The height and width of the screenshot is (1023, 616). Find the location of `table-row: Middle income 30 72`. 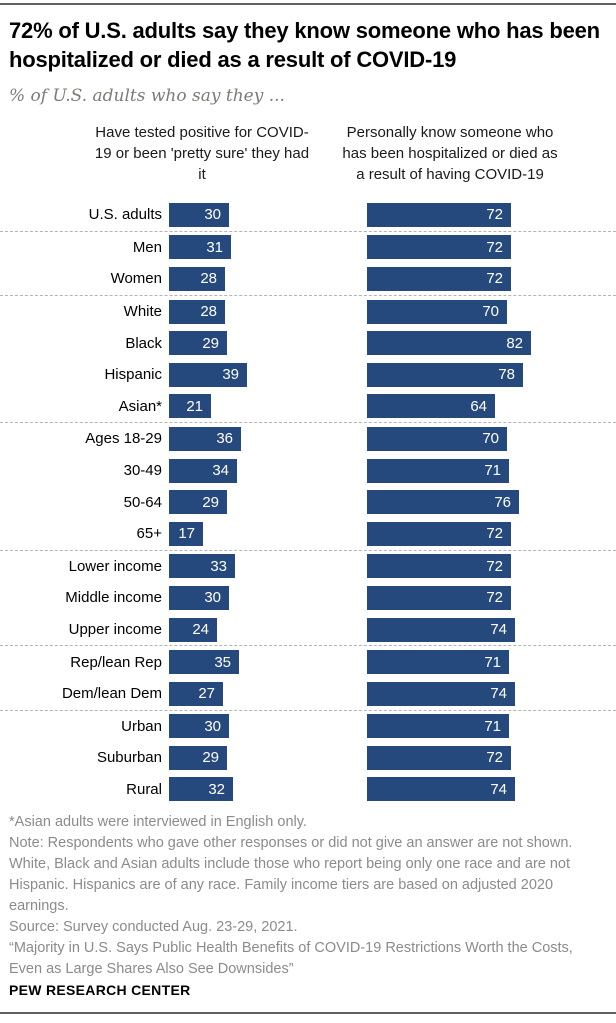

table-row: Middle income 30 72 is located at coordinates (308, 598).